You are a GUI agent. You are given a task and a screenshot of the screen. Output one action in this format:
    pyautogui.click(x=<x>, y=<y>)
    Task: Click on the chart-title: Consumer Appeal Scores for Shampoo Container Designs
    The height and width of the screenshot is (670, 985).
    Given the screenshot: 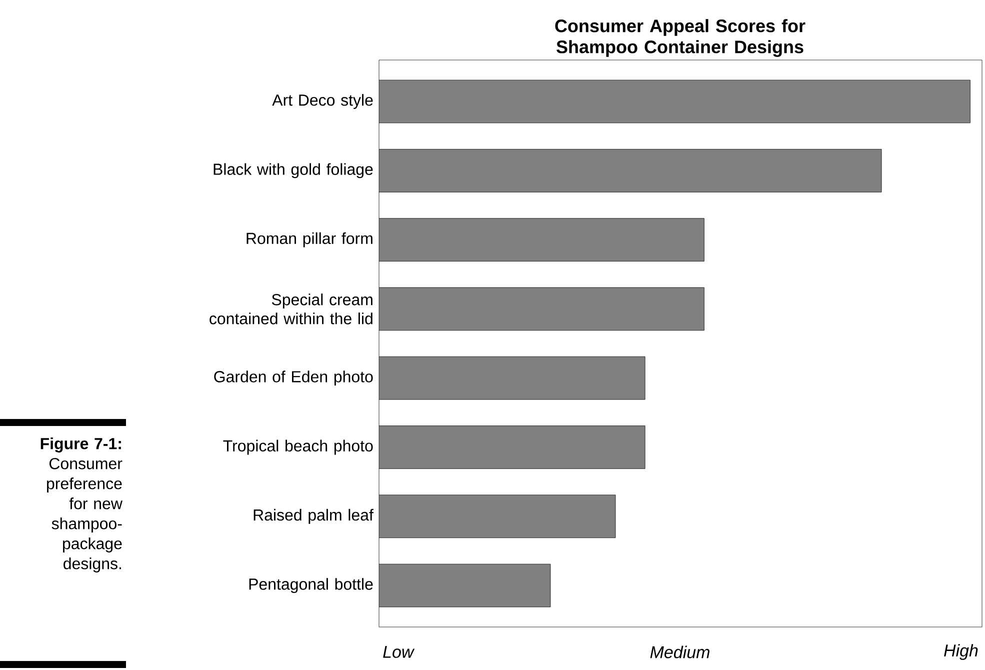 What is the action you would take?
    pyautogui.click(x=680, y=38)
    